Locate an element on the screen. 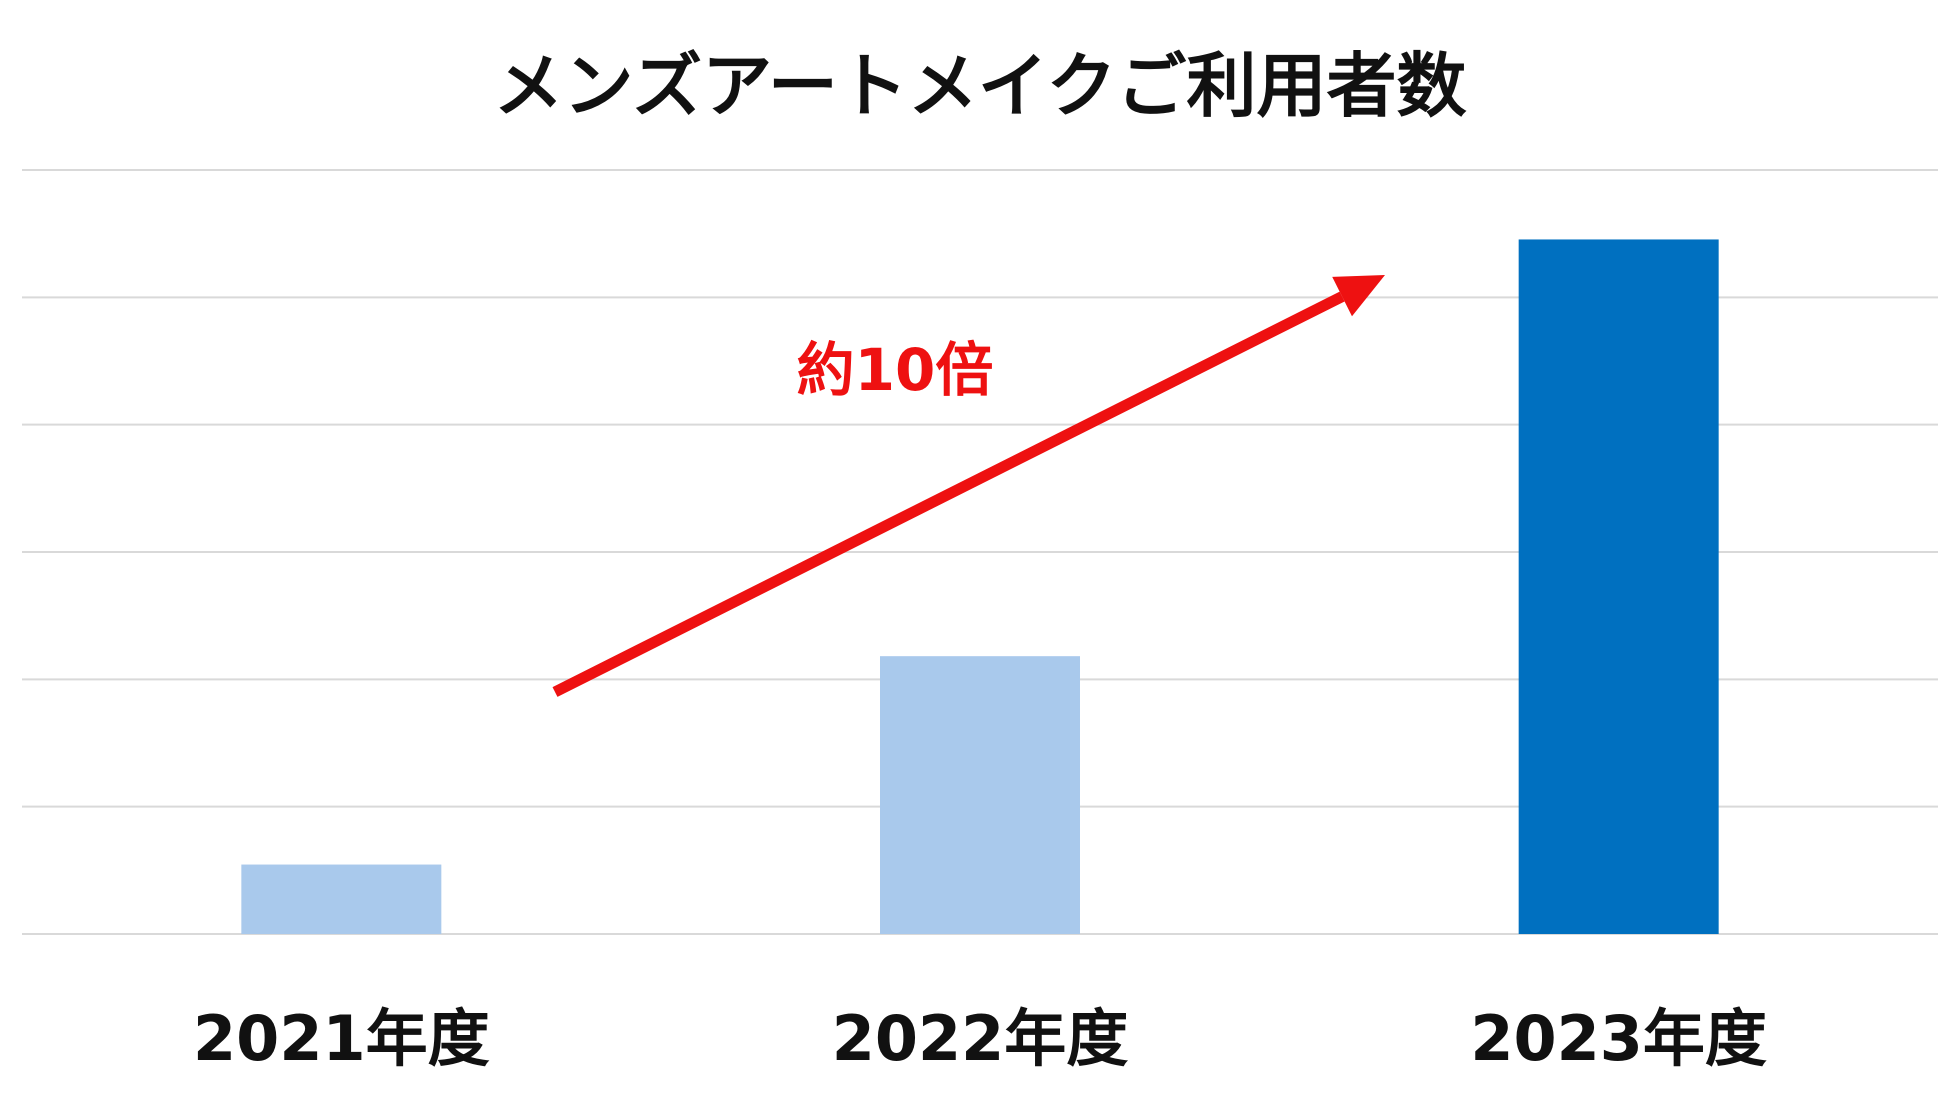  chart-title: メンズアートメイクご利用者数 is located at coordinates (980, 86).